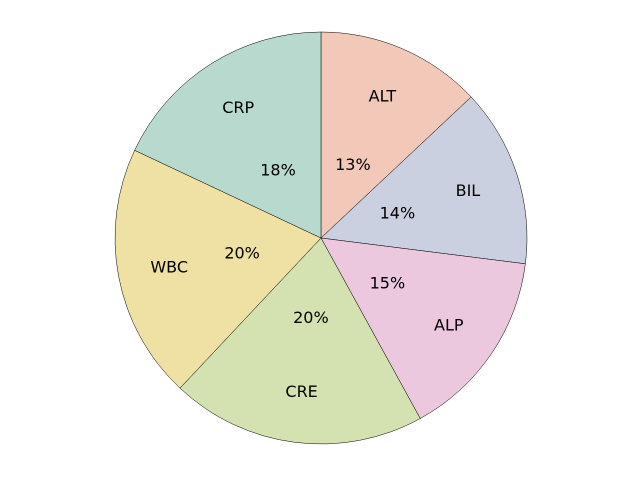 This screenshot has width=640, height=480. I want to click on slice-label-bil: BIL, so click(468, 190).